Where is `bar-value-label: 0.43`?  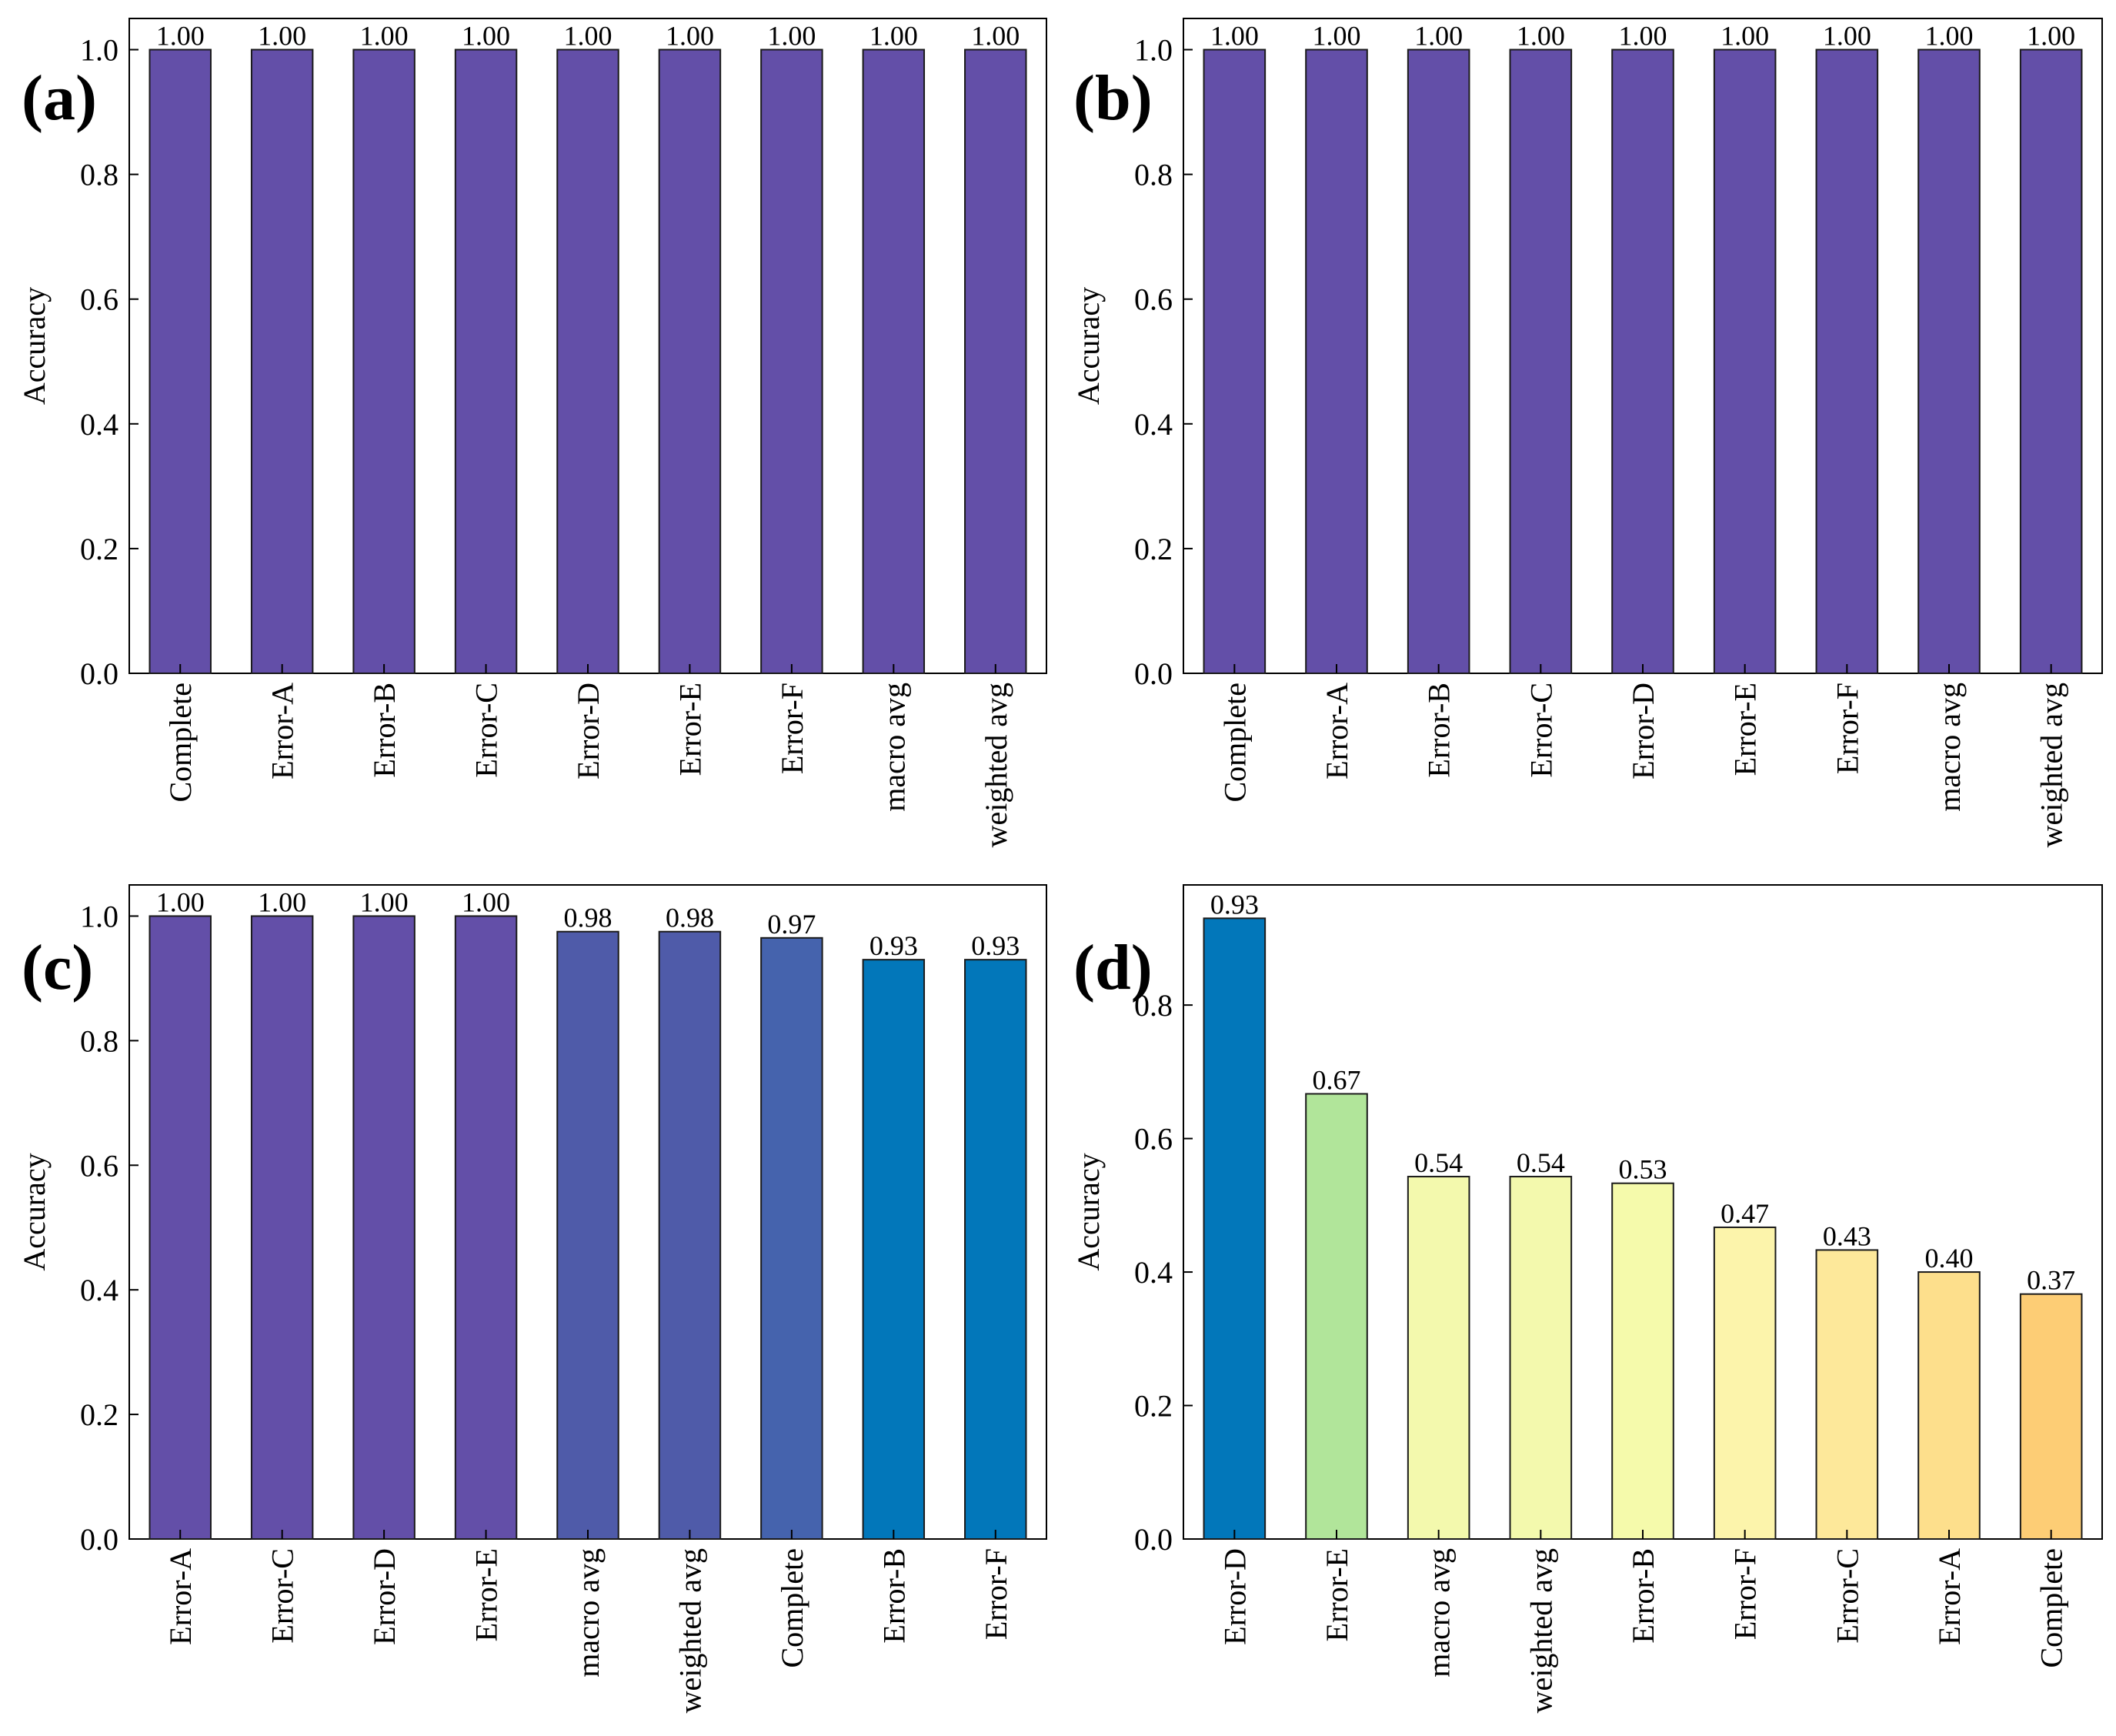
bar-value-label: 0.43 is located at coordinates (1847, 1235).